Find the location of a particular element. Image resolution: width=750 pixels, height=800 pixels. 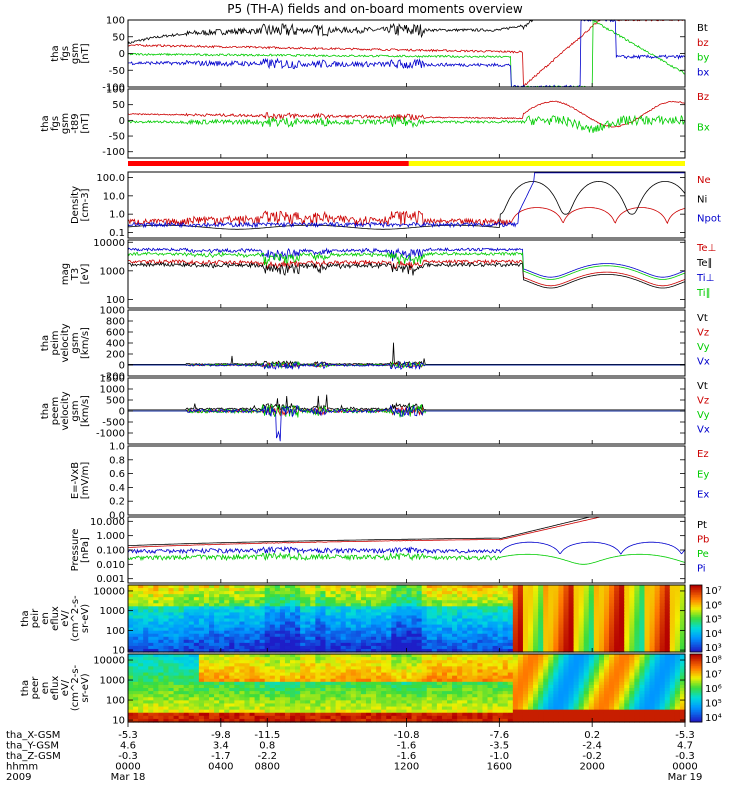

pressure-legend-2: Pe is located at coordinates (703, 554).